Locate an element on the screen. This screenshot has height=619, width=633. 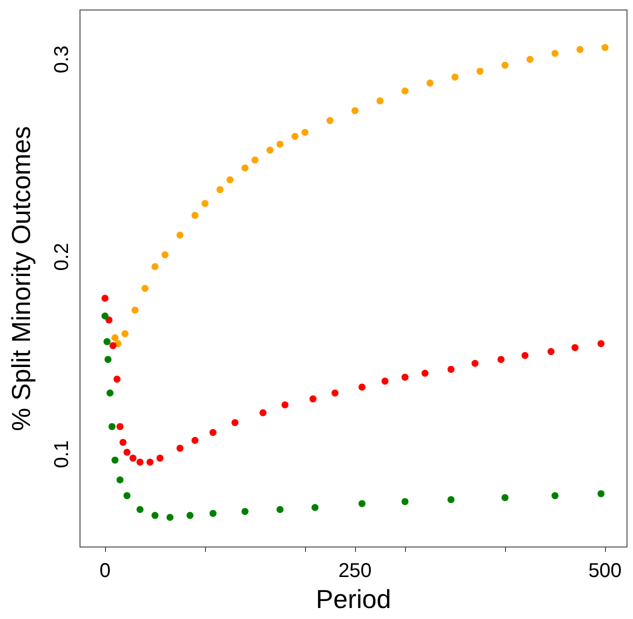
x-tick-label: 500 is located at coordinates (605, 571).